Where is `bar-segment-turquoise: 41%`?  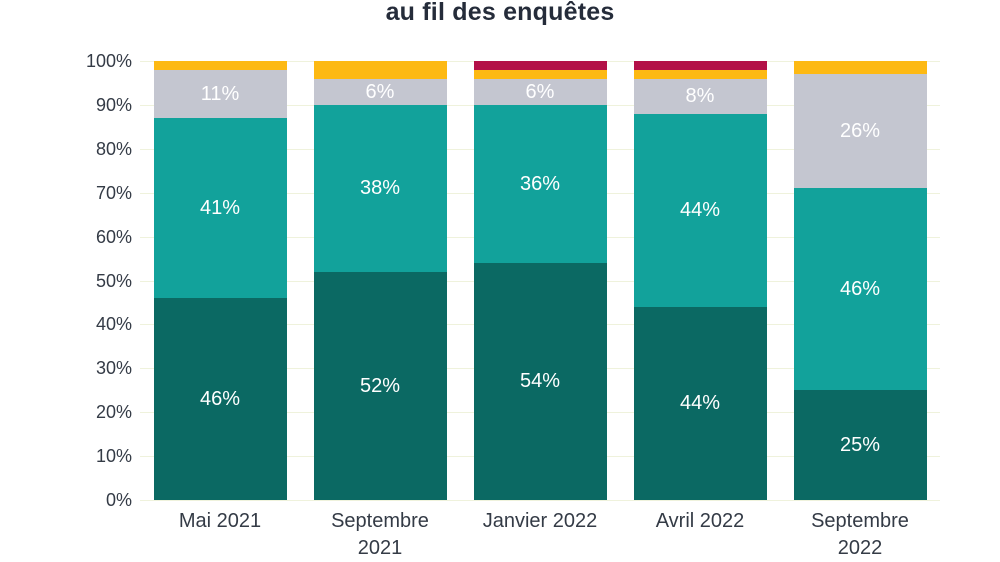 bar-segment-turquoise: 41% is located at coordinates (220, 208).